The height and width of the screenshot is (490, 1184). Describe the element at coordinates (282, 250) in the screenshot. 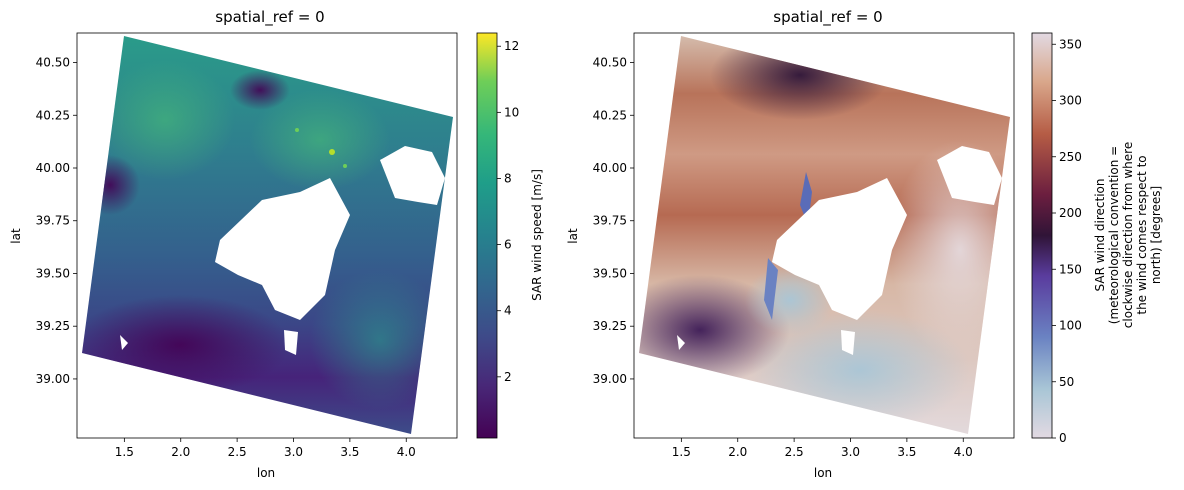

I see `land-mask-left` at that location.